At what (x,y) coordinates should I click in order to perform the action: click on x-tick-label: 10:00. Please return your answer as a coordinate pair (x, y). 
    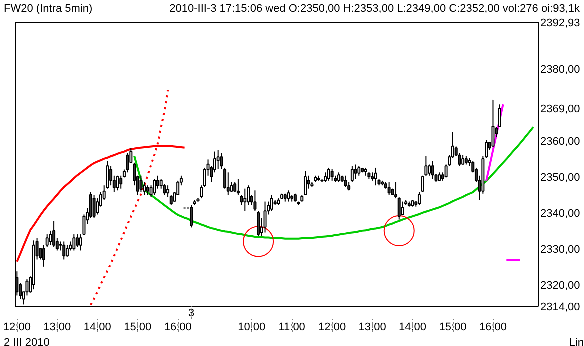
    Looking at the image, I should click on (252, 328).